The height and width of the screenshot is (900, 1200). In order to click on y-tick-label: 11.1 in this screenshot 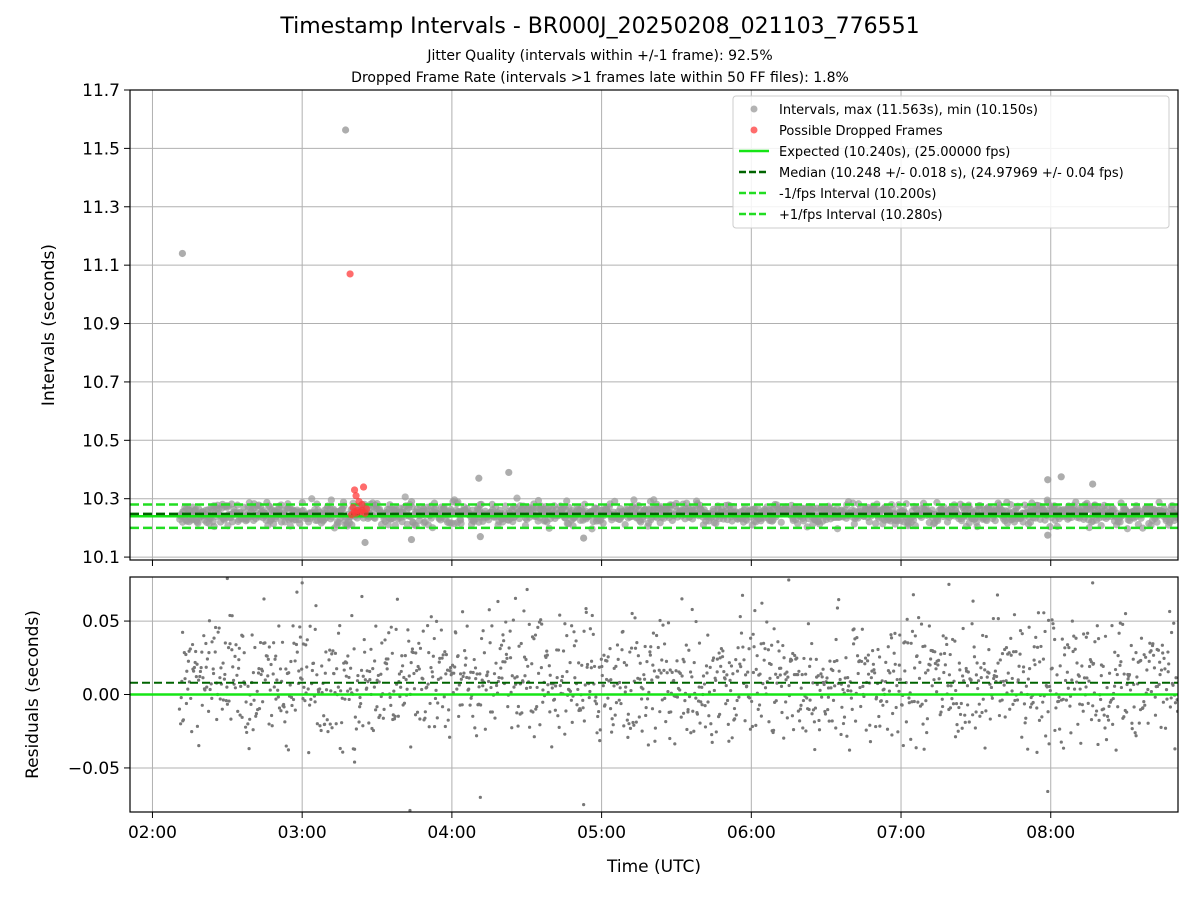, I will do `click(101, 266)`.